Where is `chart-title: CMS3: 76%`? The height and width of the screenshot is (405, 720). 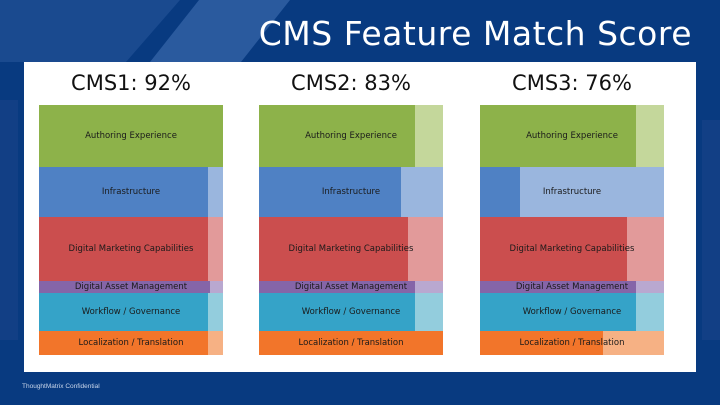
chart-title: CMS3: 76% is located at coordinates (572, 83).